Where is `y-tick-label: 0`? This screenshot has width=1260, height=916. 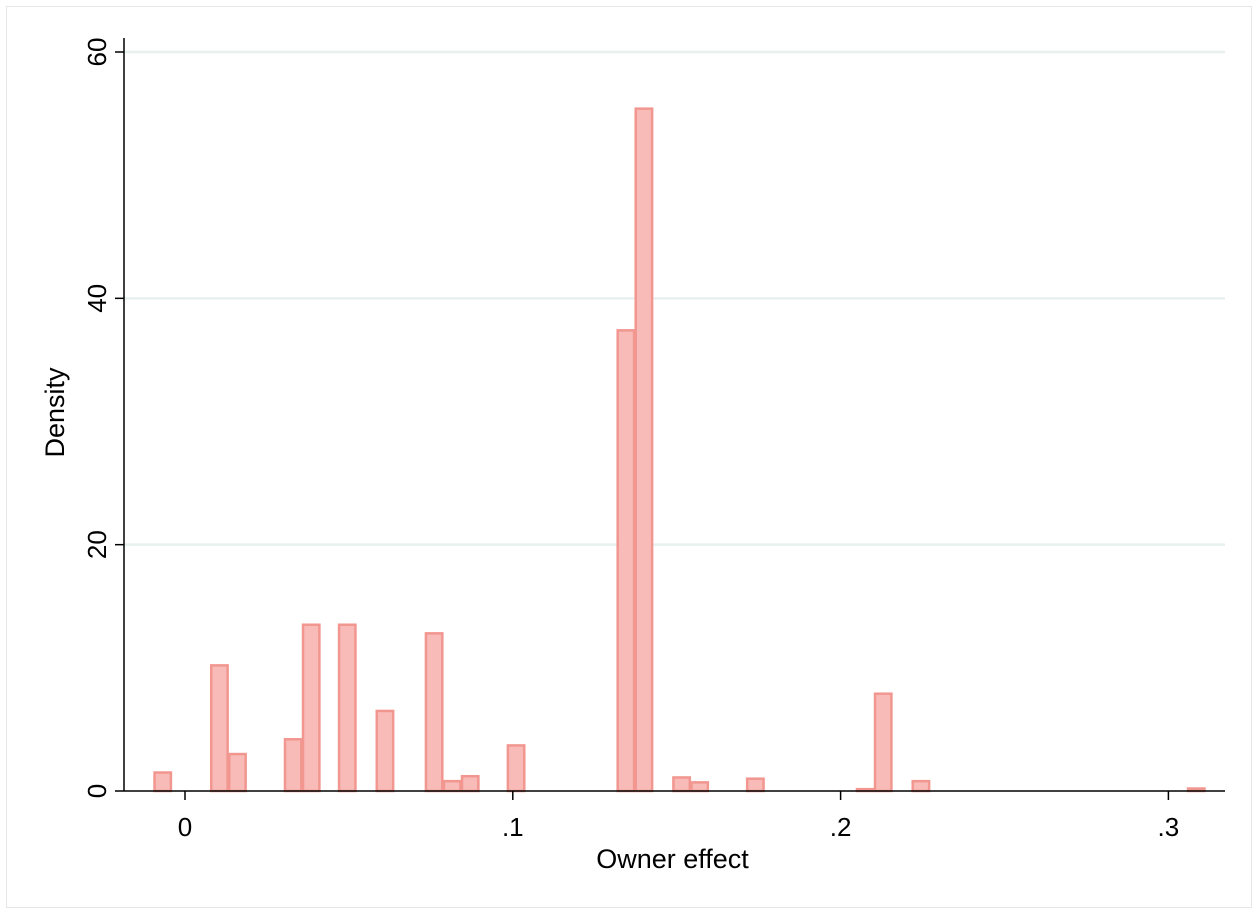
y-tick-label: 0 is located at coordinates (97, 791).